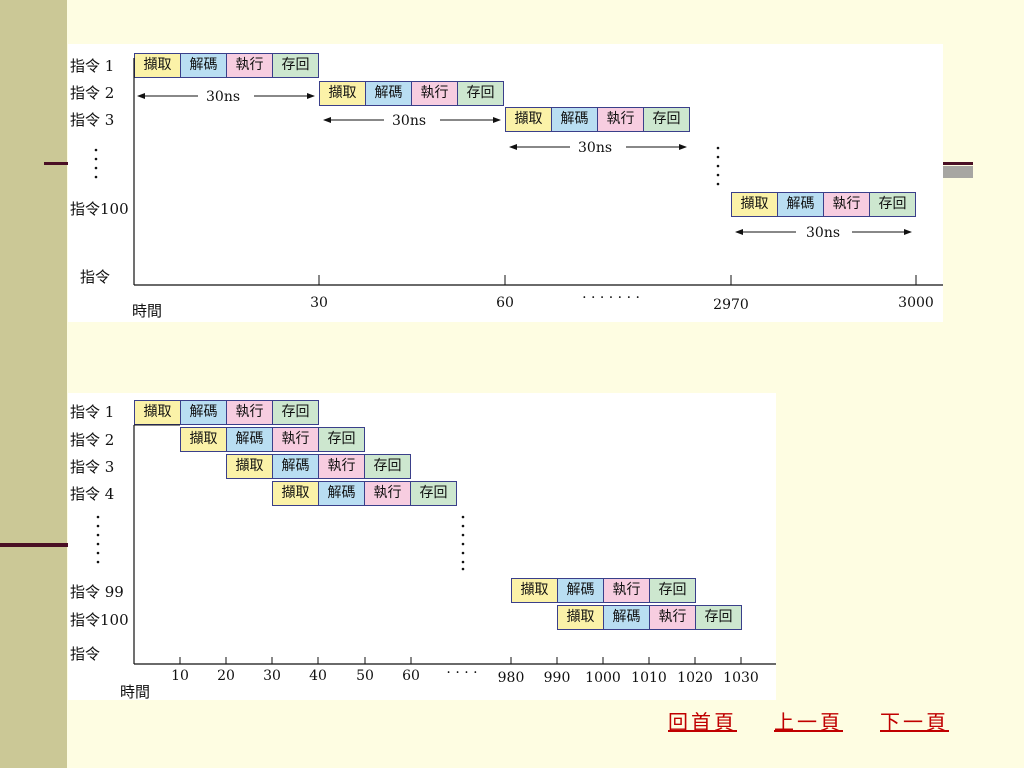 This screenshot has height=768, width=1024. I want to click on slide-sidebar, so click(33, 384).